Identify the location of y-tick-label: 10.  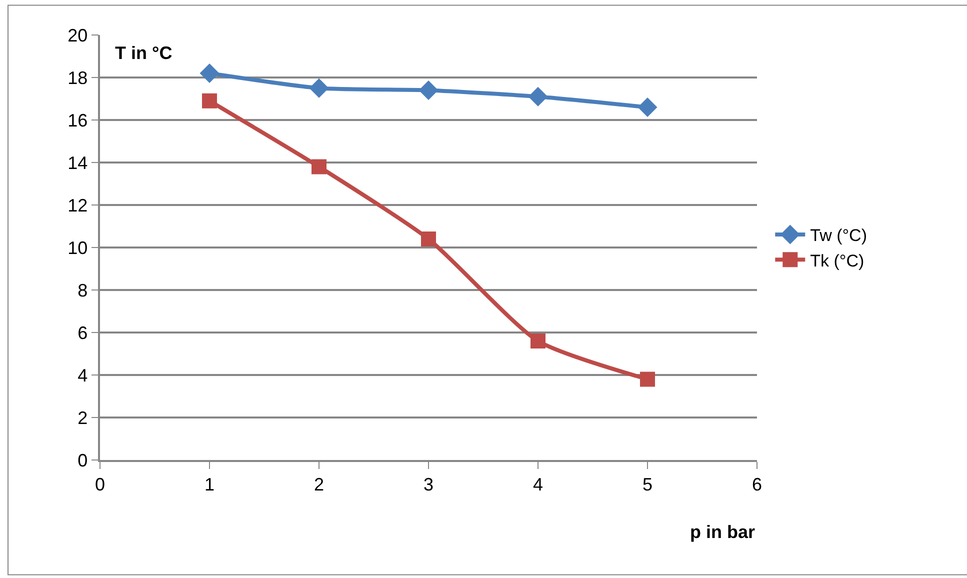
(78, 248).